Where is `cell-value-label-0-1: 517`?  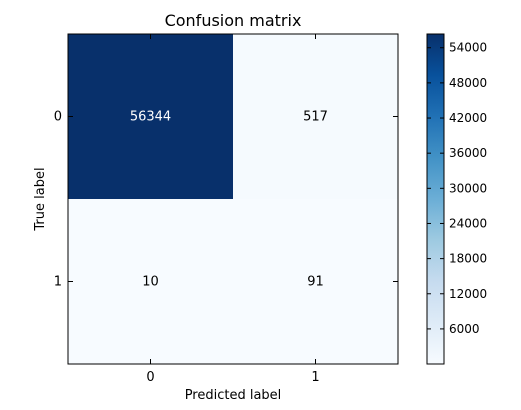 cell-value-label-0-1: 517 is located at coordinates (315, 117).